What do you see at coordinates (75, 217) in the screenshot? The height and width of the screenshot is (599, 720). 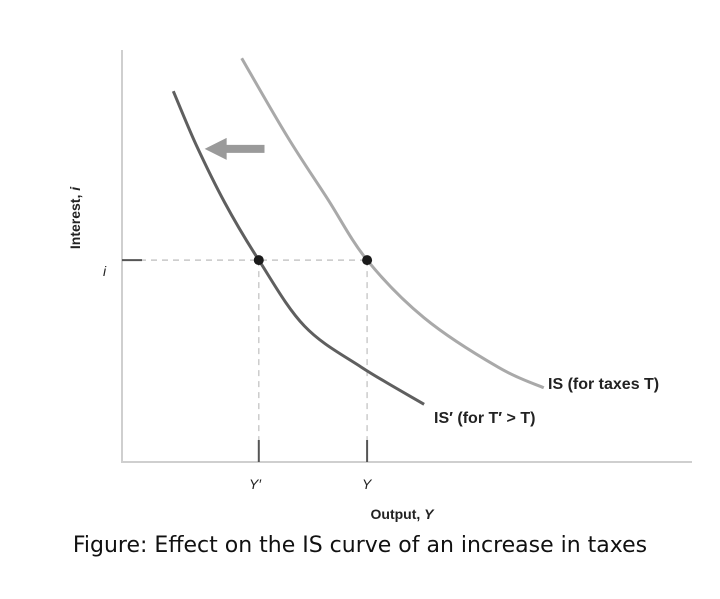 I see `y-axis-title: Interest, i` at bounding box center [75, 217].